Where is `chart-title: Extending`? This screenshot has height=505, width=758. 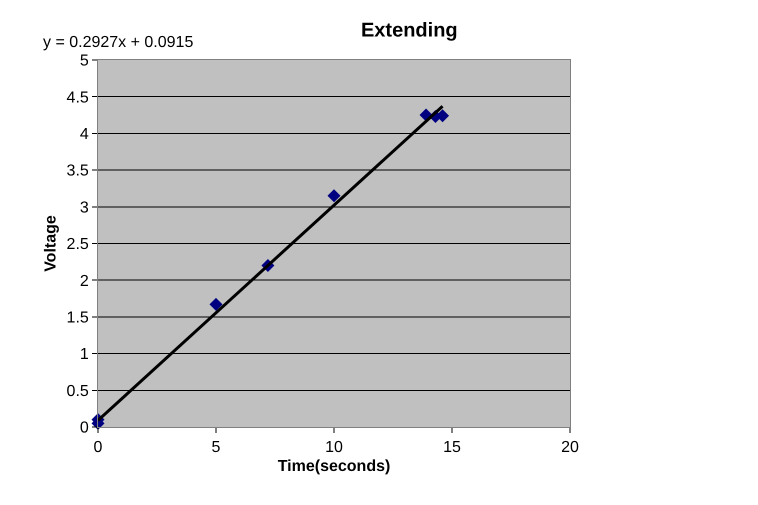
chart-title: Extending is located at coordinates (409, 31).